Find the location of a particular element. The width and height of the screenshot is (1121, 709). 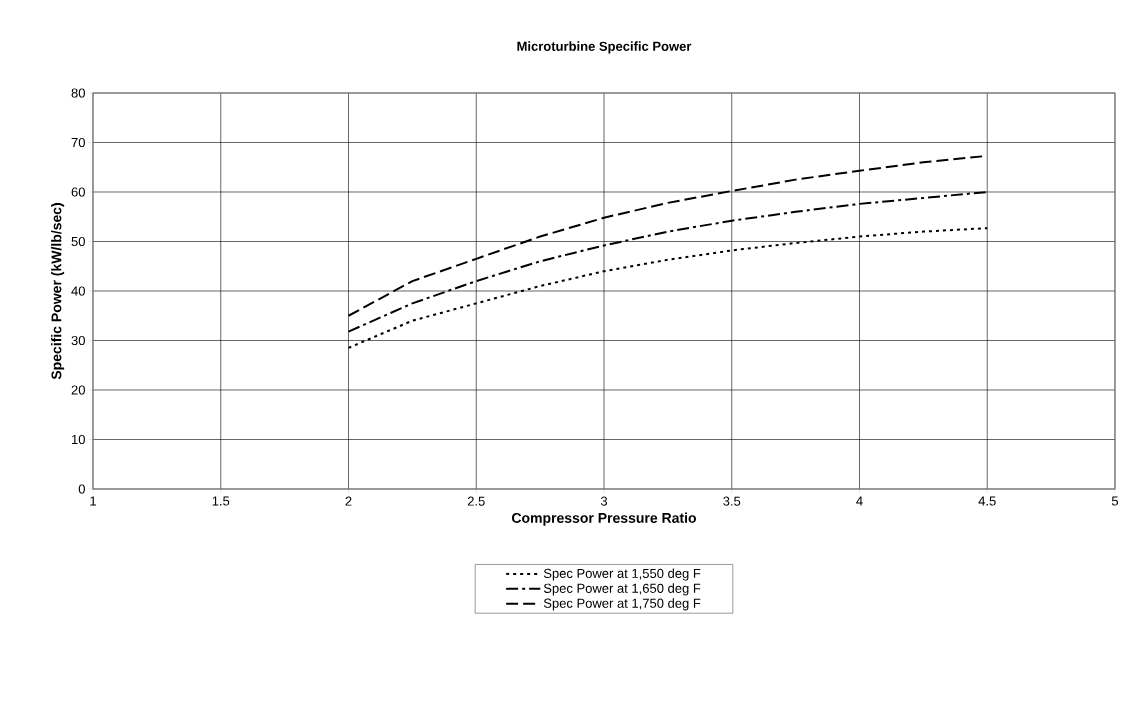

y-tick-label: 70 is located at coordinates (78, 142).